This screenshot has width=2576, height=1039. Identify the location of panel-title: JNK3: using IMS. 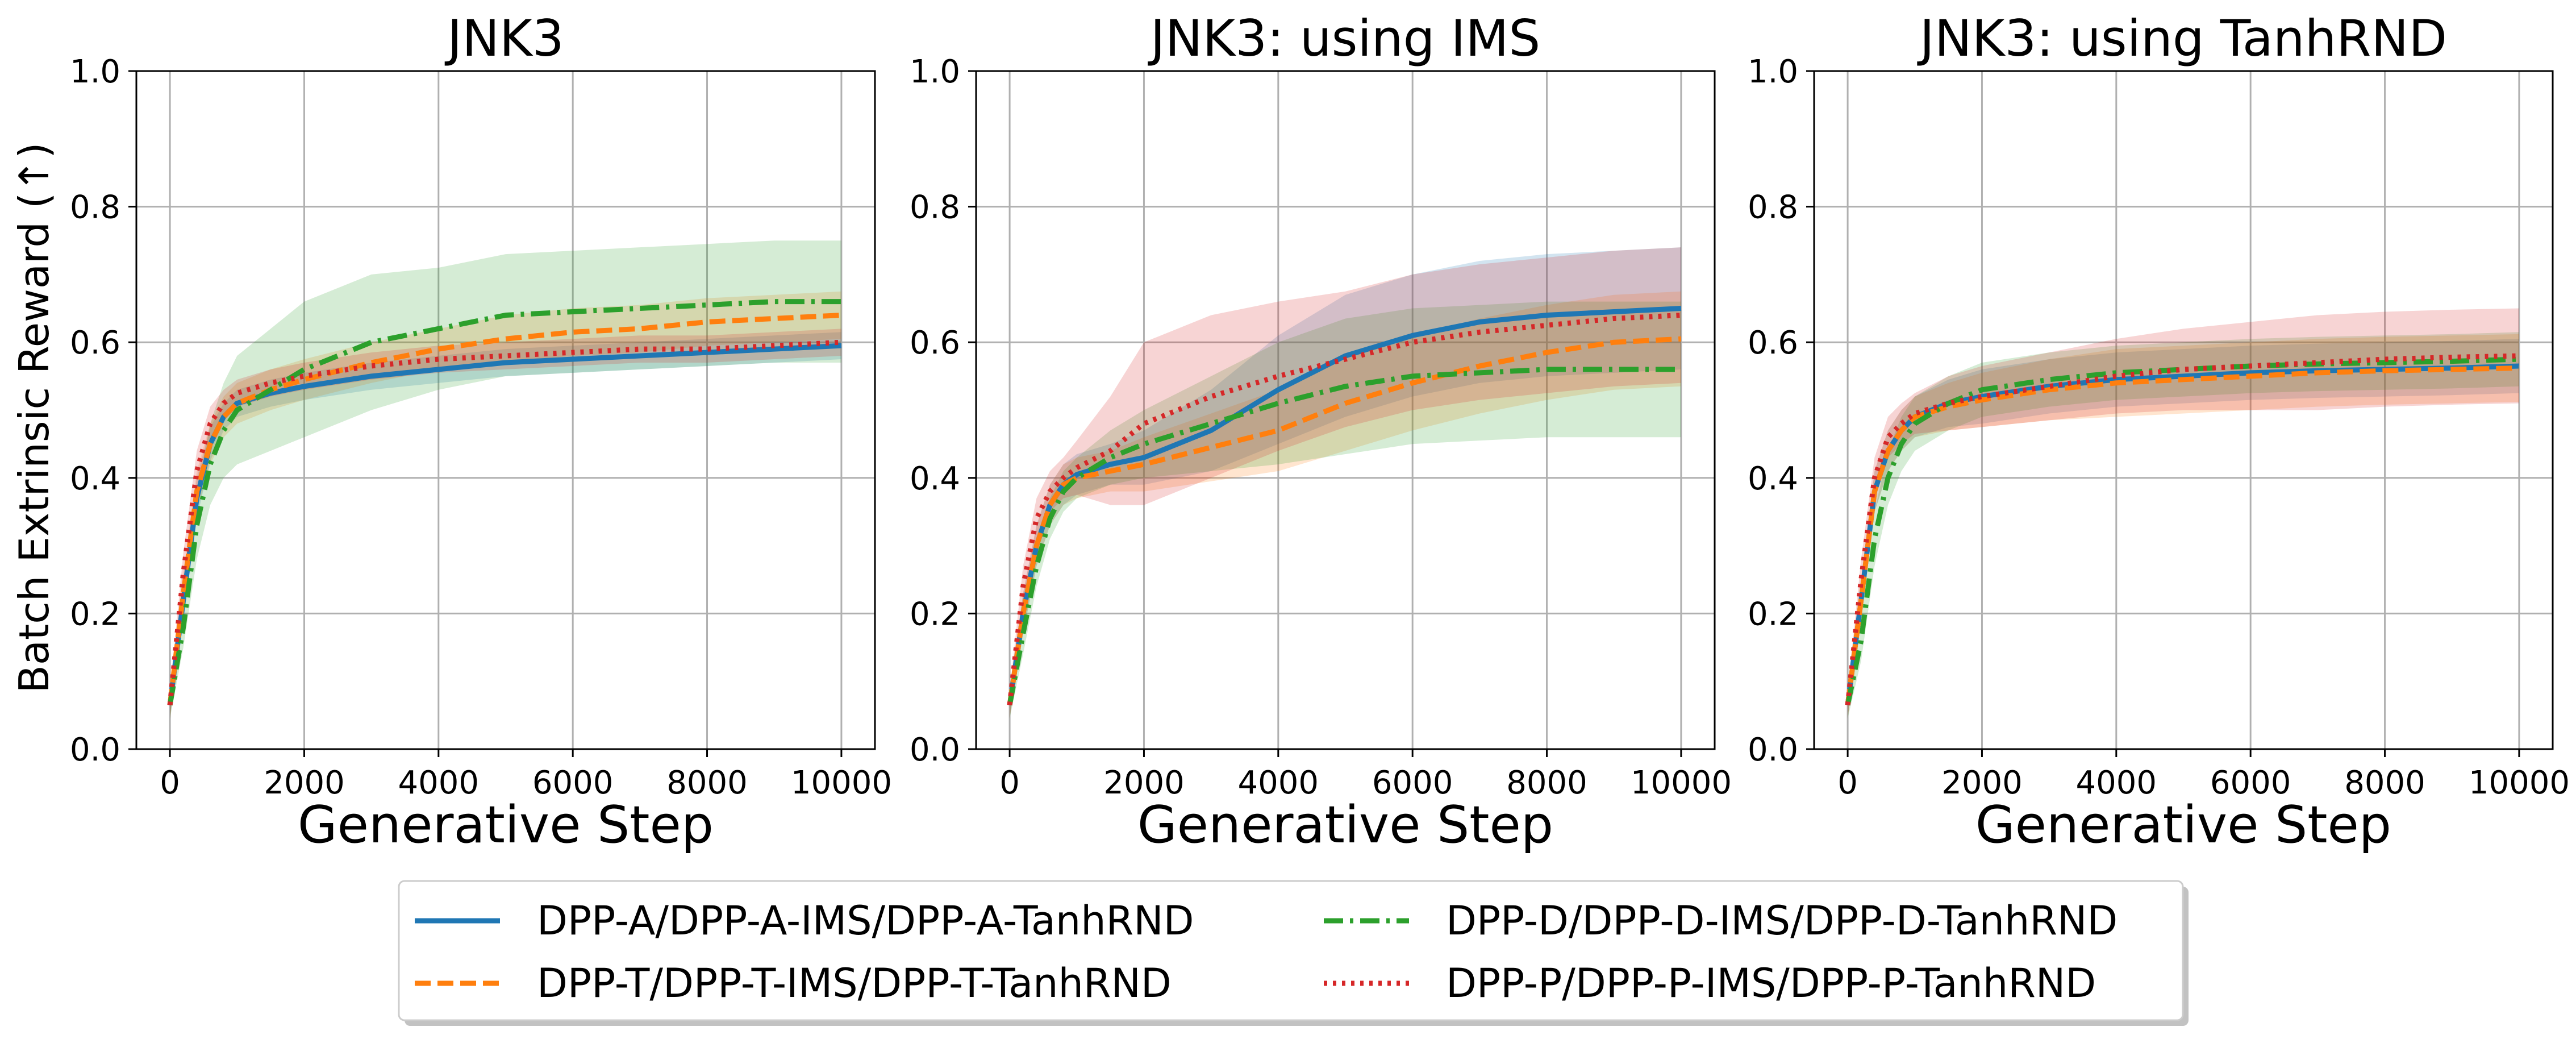
(1344, 38).